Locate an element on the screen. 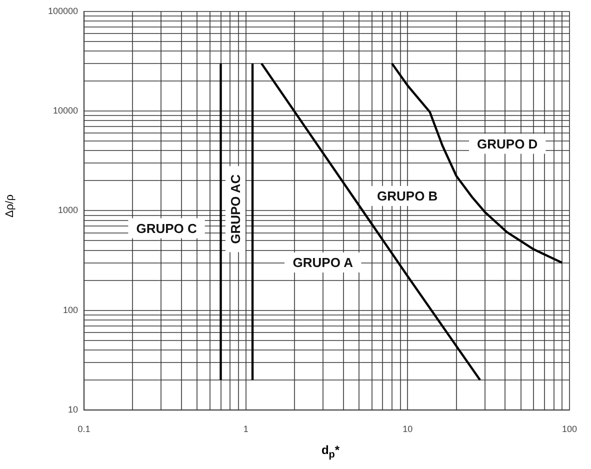 Image resolution: width=591 pixels, height=469 pixels. annotation: GRUPO C is located at coordinates (167, 228).